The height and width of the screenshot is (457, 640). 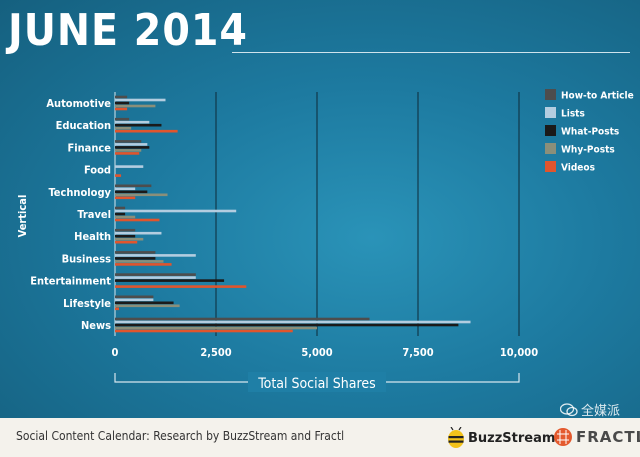 I want to click on x-axis-label: Total Social Shares, so click(x=316, y=384).